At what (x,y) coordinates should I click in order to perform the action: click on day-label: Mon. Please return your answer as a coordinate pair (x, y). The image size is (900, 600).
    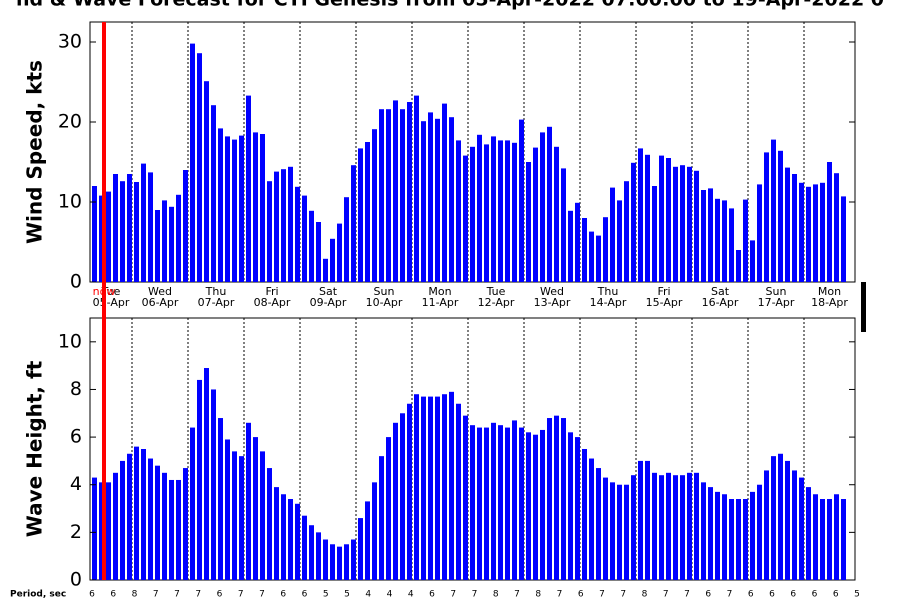
    Looking at the image, I should click on (439, 291).